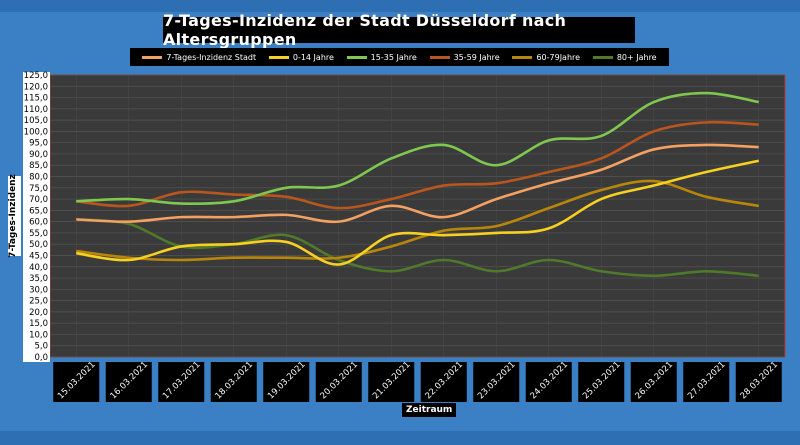 The height and width of the screenshot is (445, 800). Describe the element at coordinates (38, 279) in the screenshot. I see `y-tick-label: 35,0` at that location.